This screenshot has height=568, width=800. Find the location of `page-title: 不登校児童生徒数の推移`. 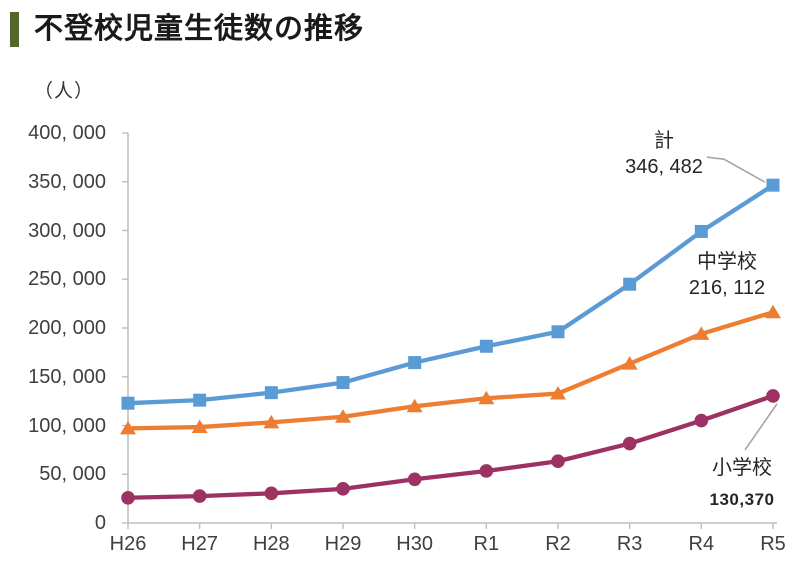

page-title: 不登校児童生徒数の推移 is located at coordinates (199, 29).